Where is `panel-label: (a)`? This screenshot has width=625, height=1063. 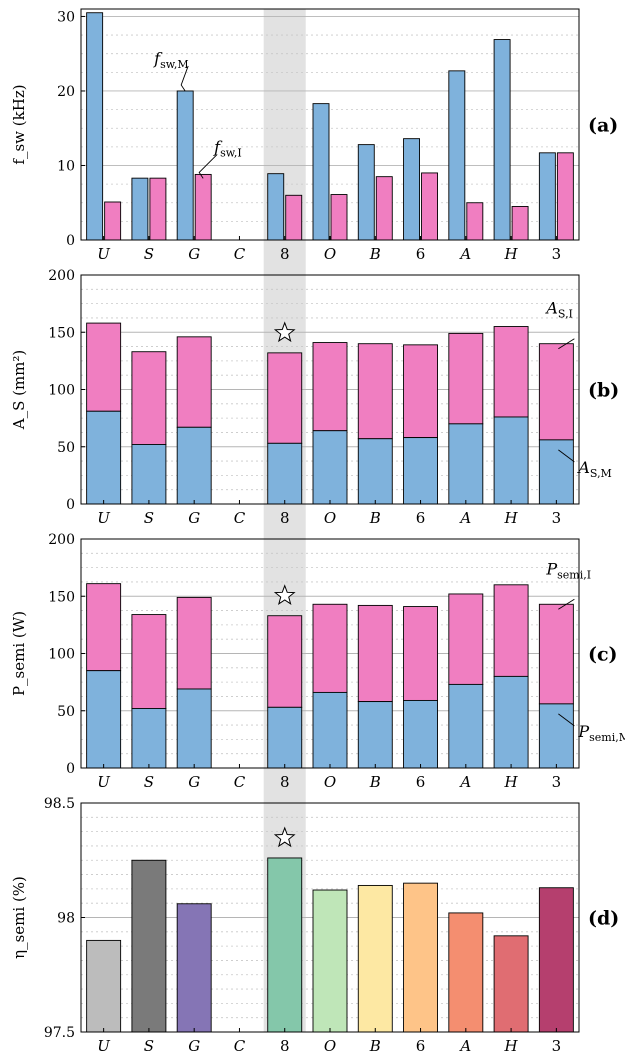
panel-label: (a) is located at coordinates (603, 126).